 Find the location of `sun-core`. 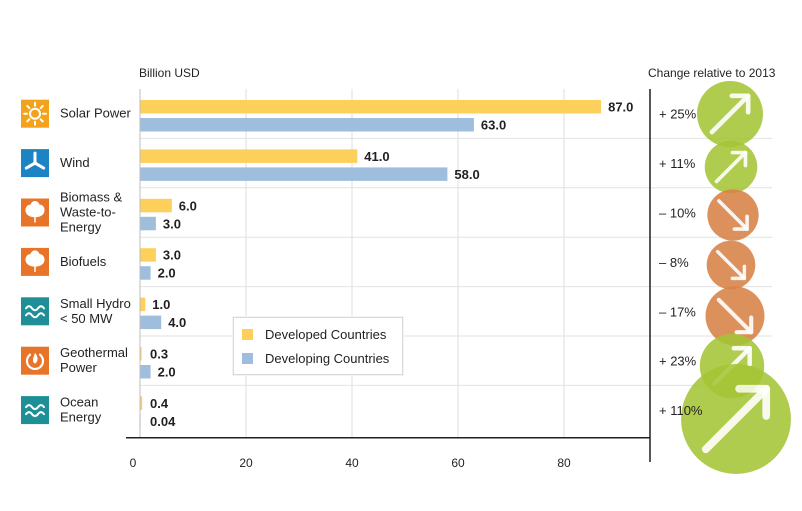

sun-core is located at coordinates (35, 113).